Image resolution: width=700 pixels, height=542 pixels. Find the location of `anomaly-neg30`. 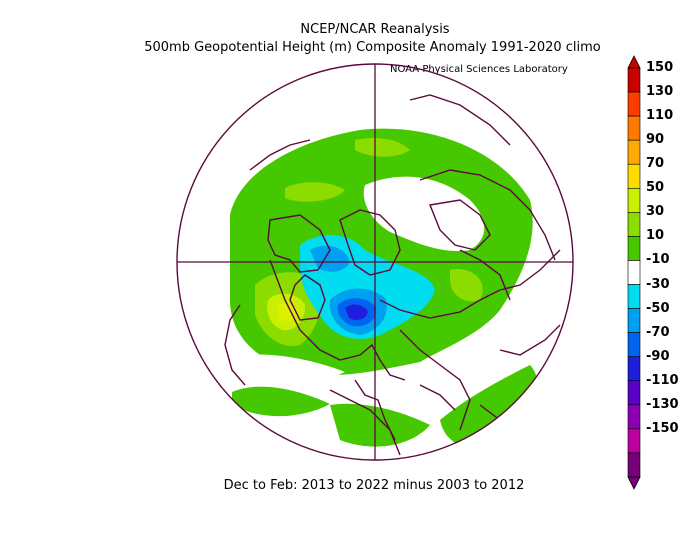

anomaly-neg30 is located at coordinates (330, 258).